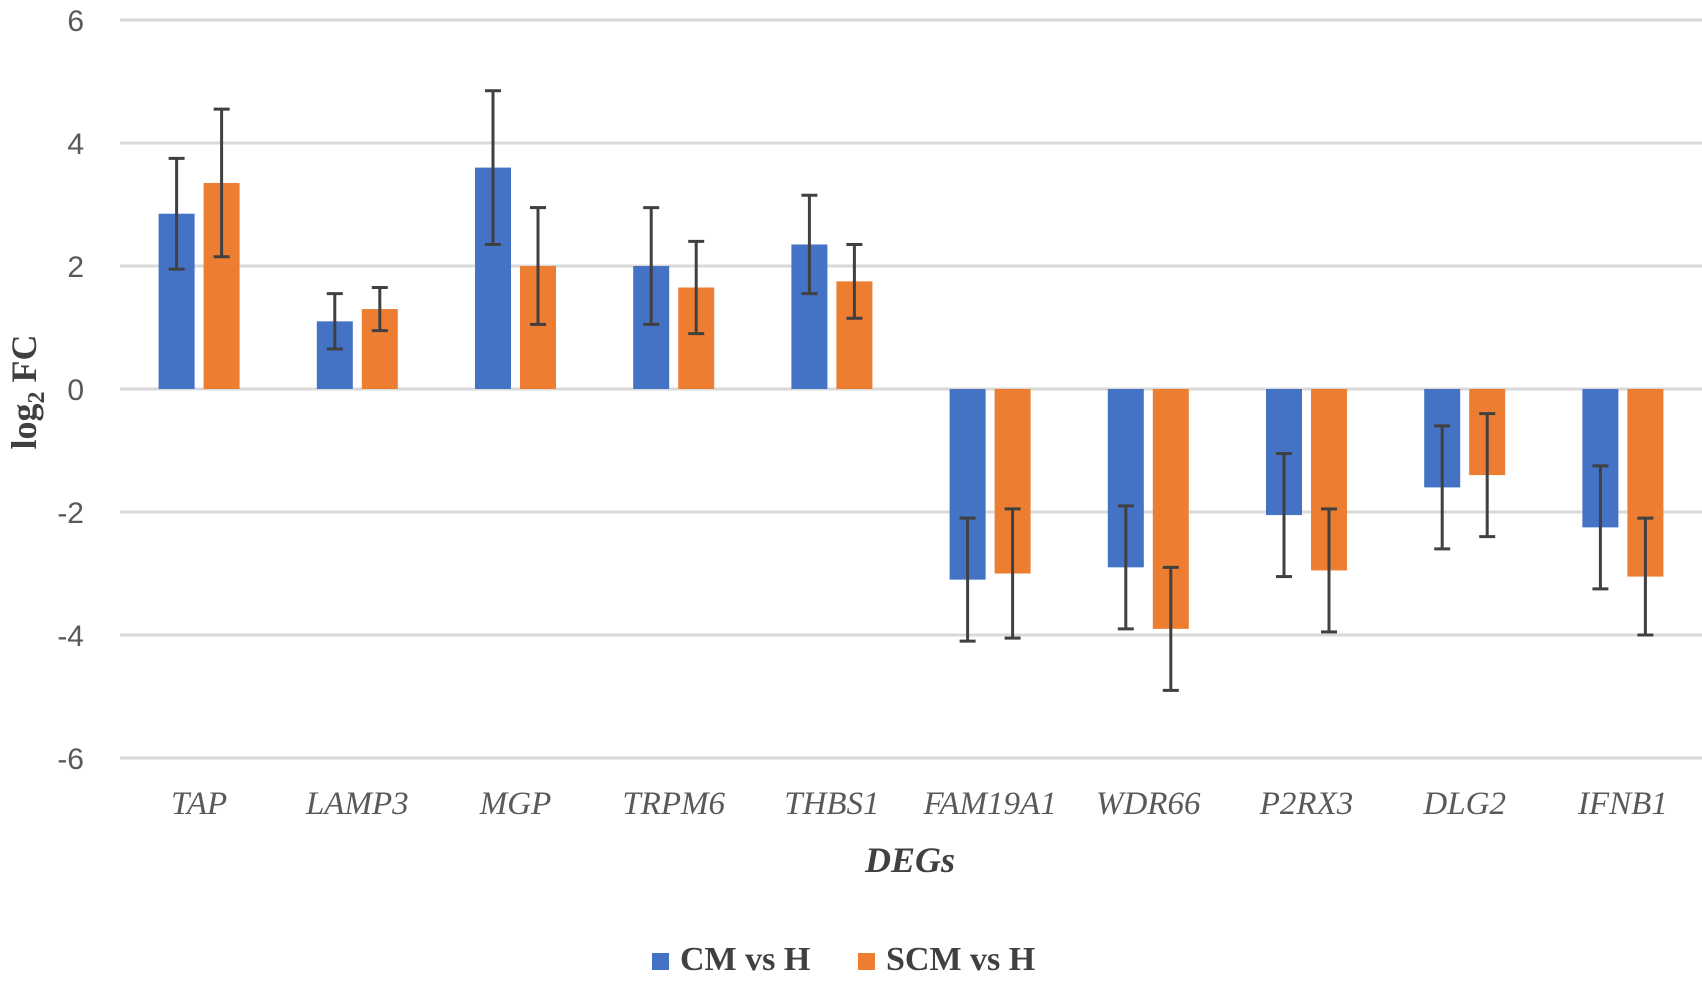 This screenshot has height=995, width=1702. Describe the element at coordinates (989, 804) in the screenshot. I see `x-tick-label: FAM19A1` at that location.